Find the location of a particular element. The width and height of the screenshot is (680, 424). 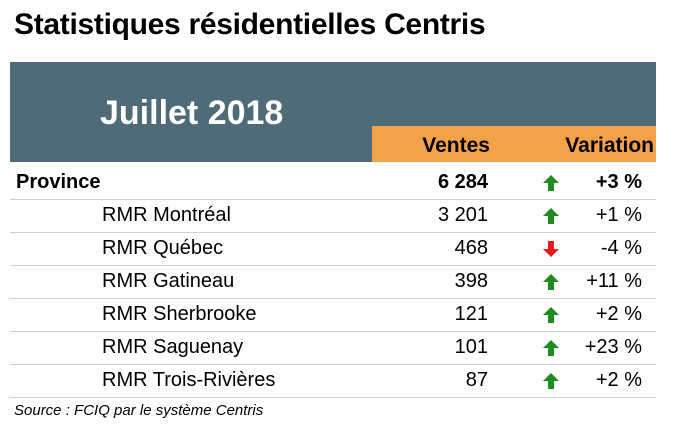

page-title: Statistiques résidentielles Centris is located at coordinates (250, 24).